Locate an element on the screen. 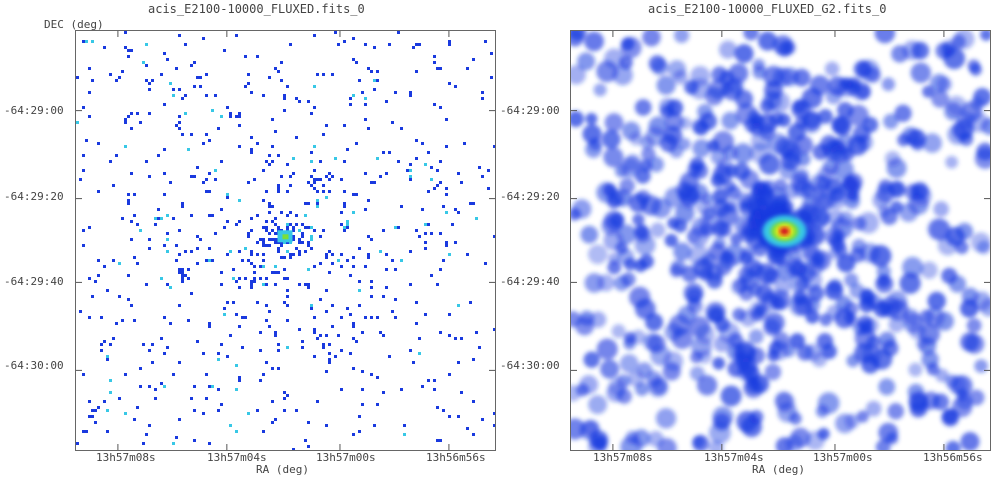 Image resolution: width=1000 pixels, height=481 pixels. left-y-axis-label: DEC (deg) is located at coordinates (74, 24).